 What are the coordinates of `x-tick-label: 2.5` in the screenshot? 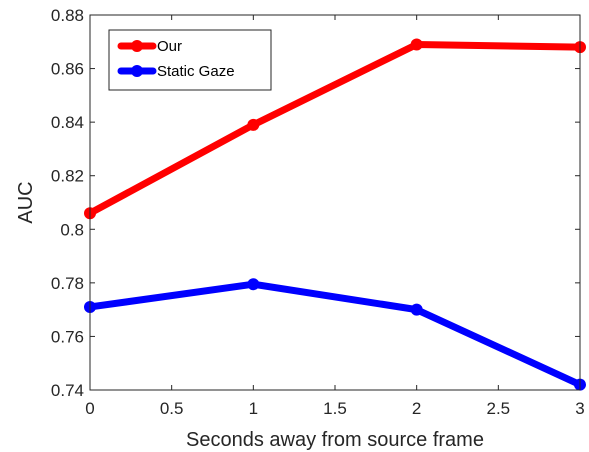 It's located at (499, 408).